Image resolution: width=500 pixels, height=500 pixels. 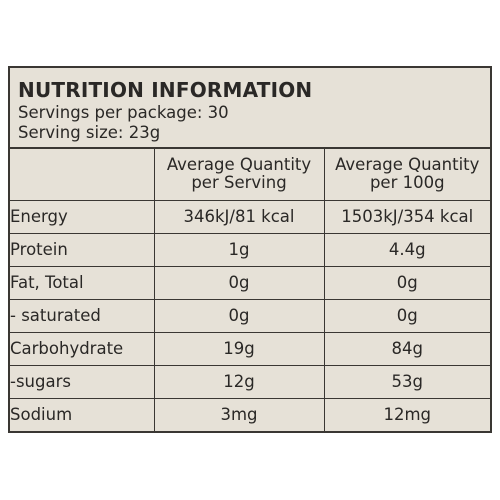 I want to click on per-serving-value: 1g, so click(x=239, y=249).